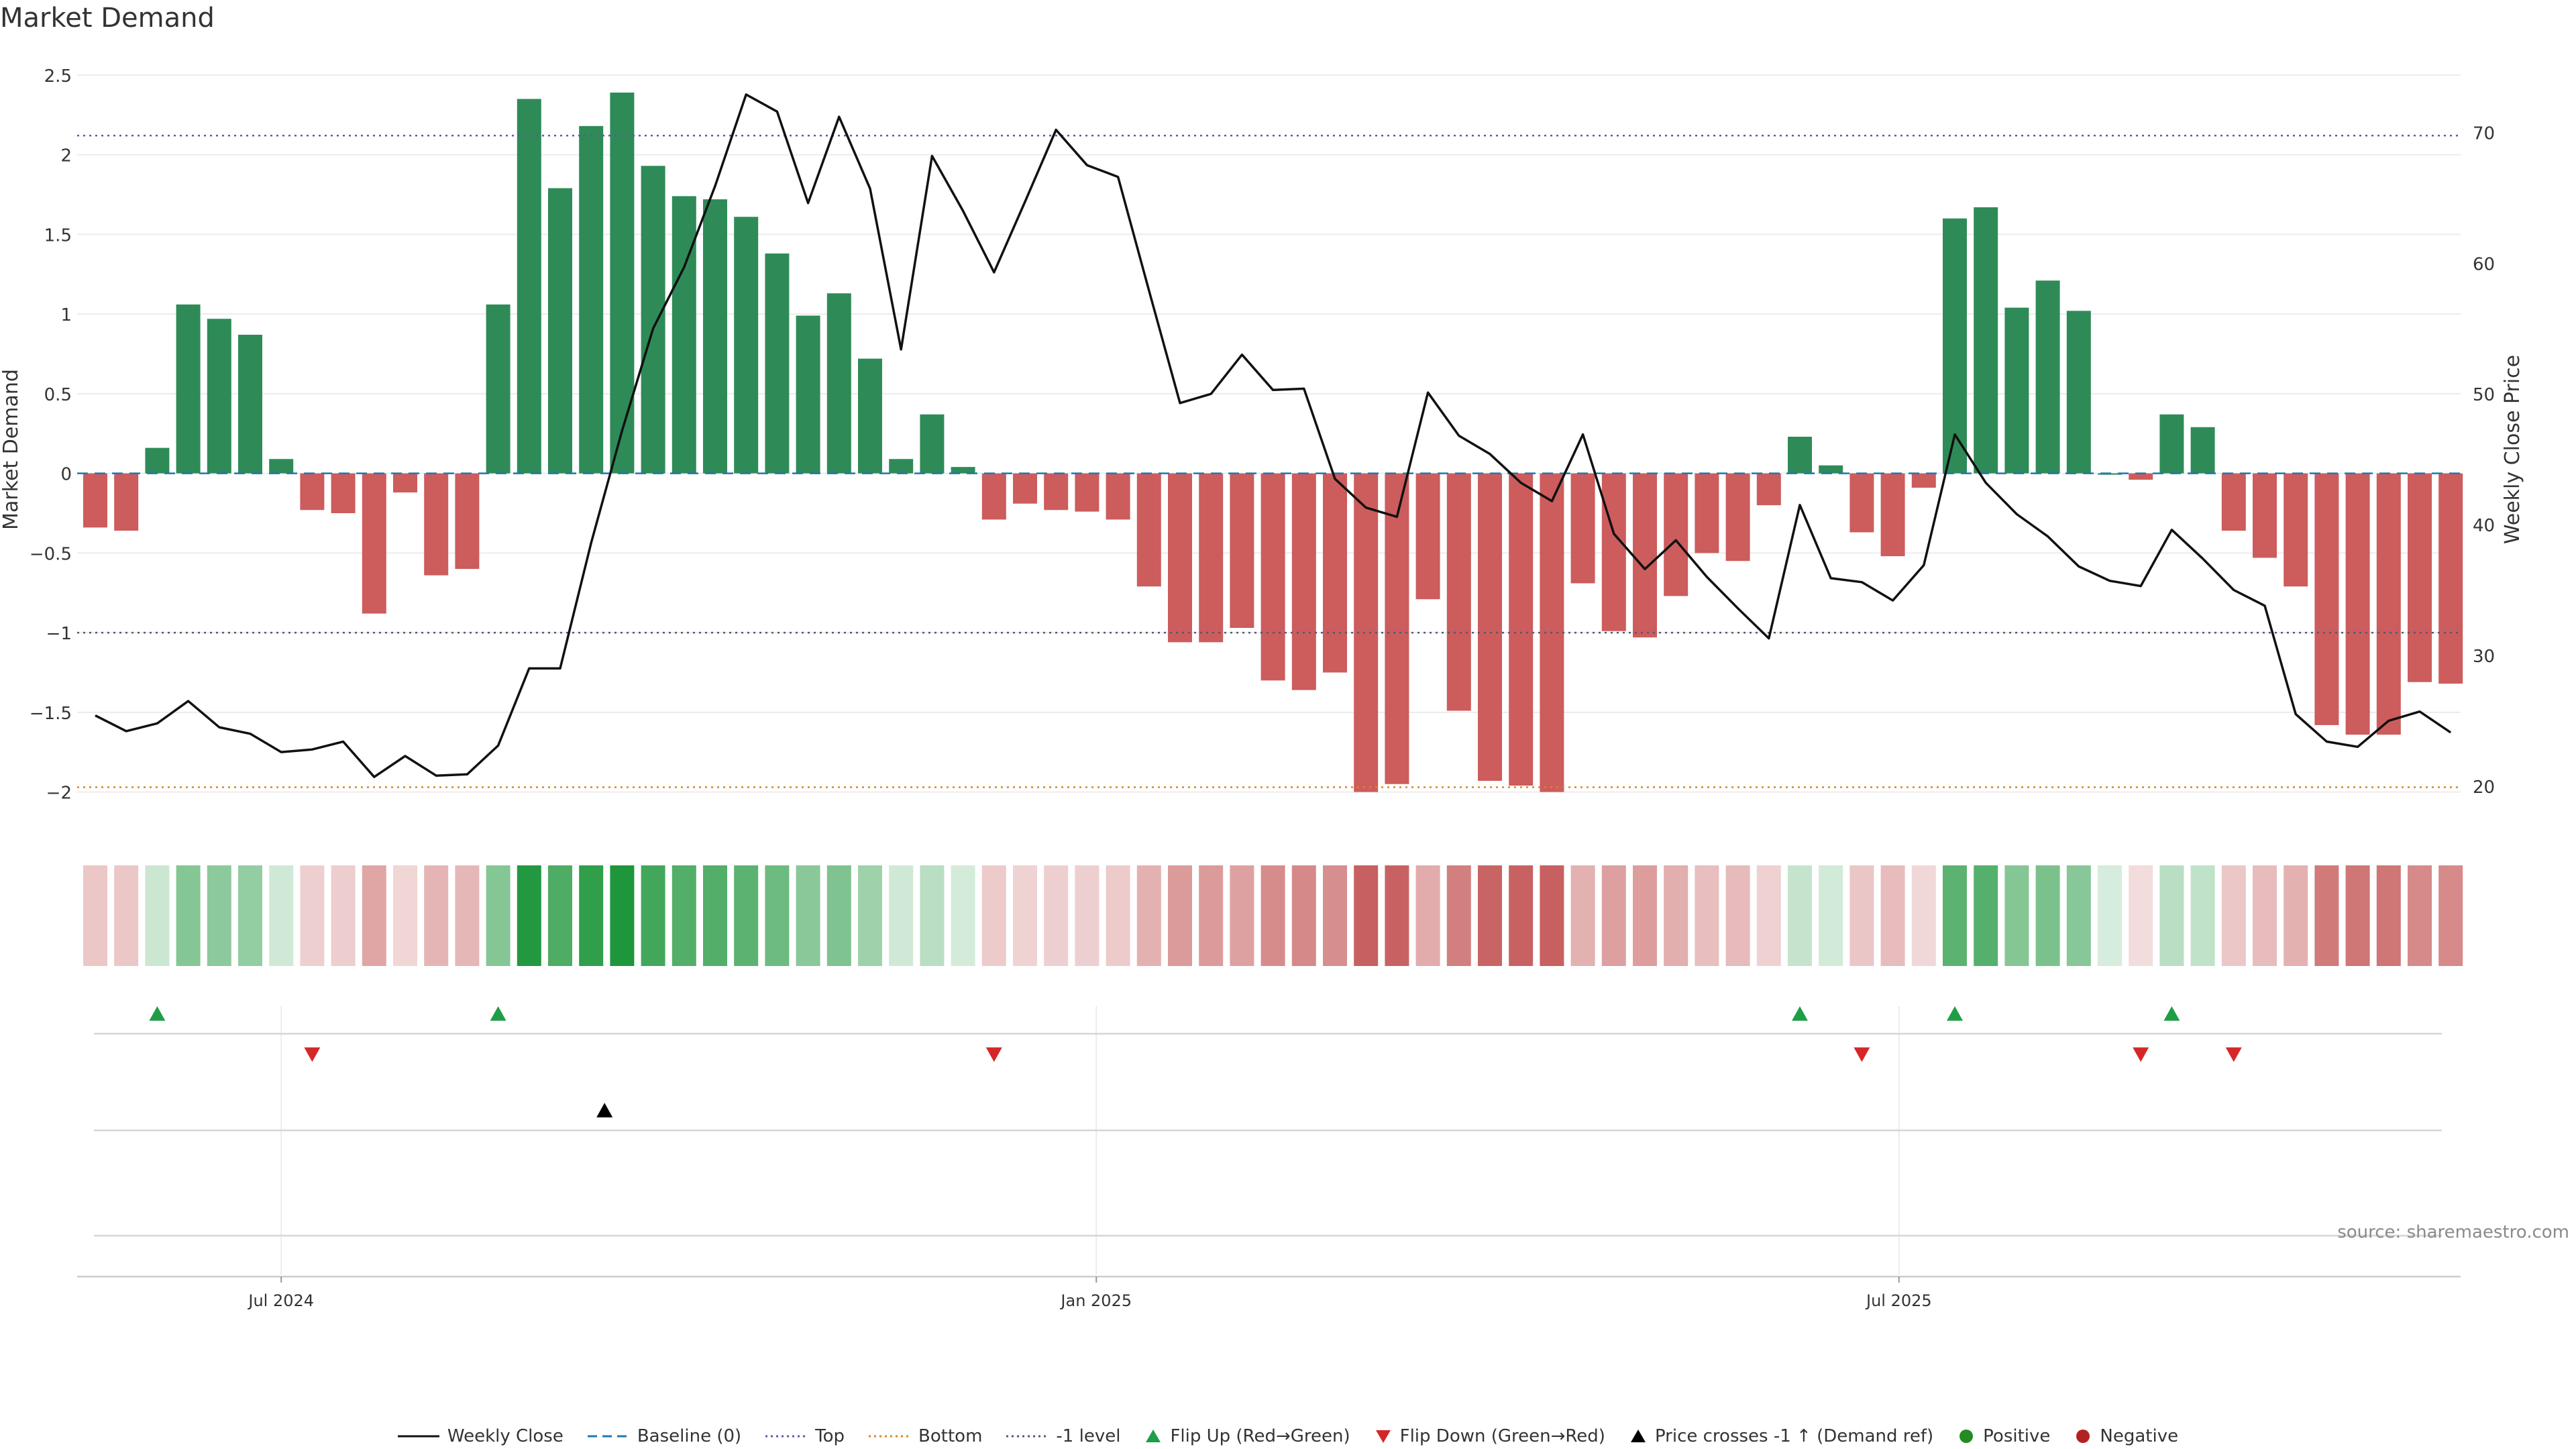  I want to click on y2-tick-label: 70, so click(2484, 133).